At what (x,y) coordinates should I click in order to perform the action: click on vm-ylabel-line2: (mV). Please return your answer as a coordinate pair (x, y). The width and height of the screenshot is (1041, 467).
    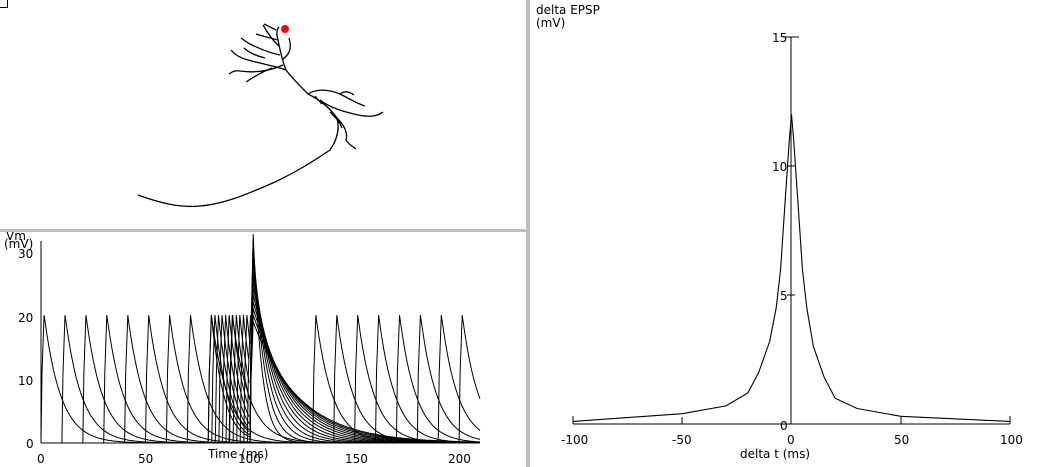
    Looking at the image, I should click on (18, 244).